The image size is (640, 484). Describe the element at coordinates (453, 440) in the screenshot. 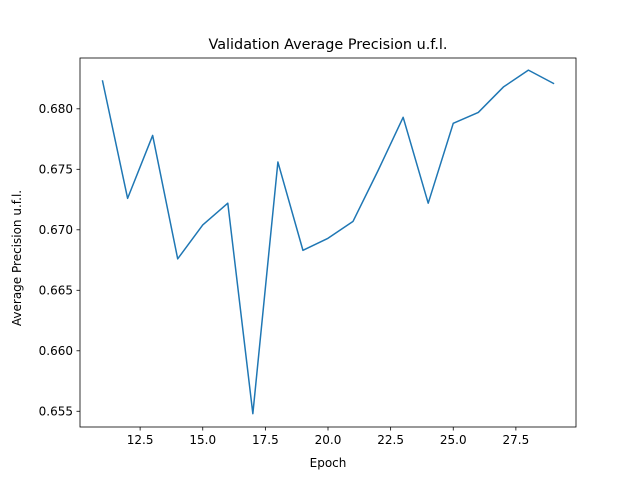

I see `x-tick-label: 25.0` at that location.